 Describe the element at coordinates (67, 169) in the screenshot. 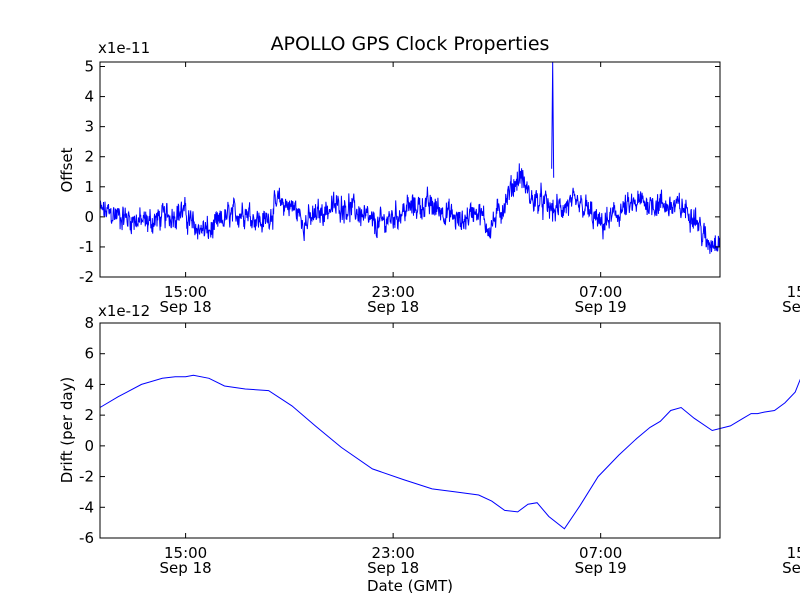

I see `offset-y-axis-label: Offset` at that location.